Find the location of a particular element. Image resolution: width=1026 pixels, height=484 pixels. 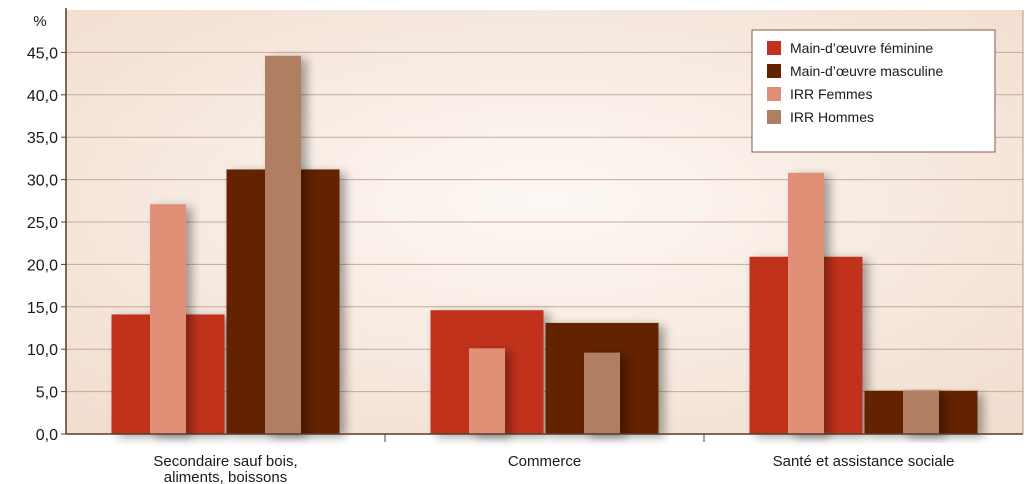

y-tick-label: 0,0 is located at coordinates (47, 435).